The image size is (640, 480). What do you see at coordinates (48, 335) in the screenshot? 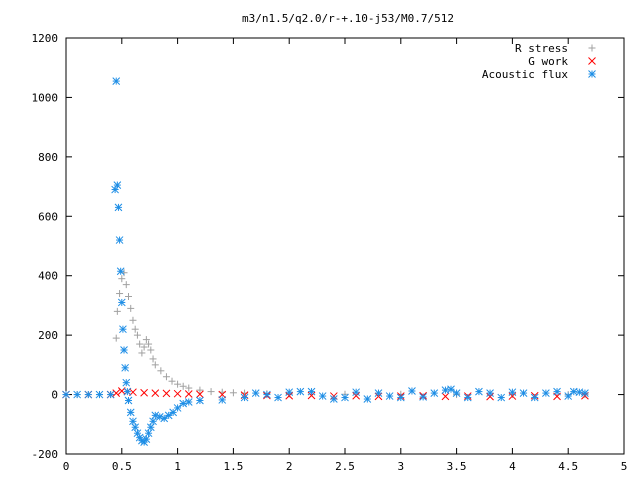
I see `y-tick-label: 200` at bounding box center [48, 335].